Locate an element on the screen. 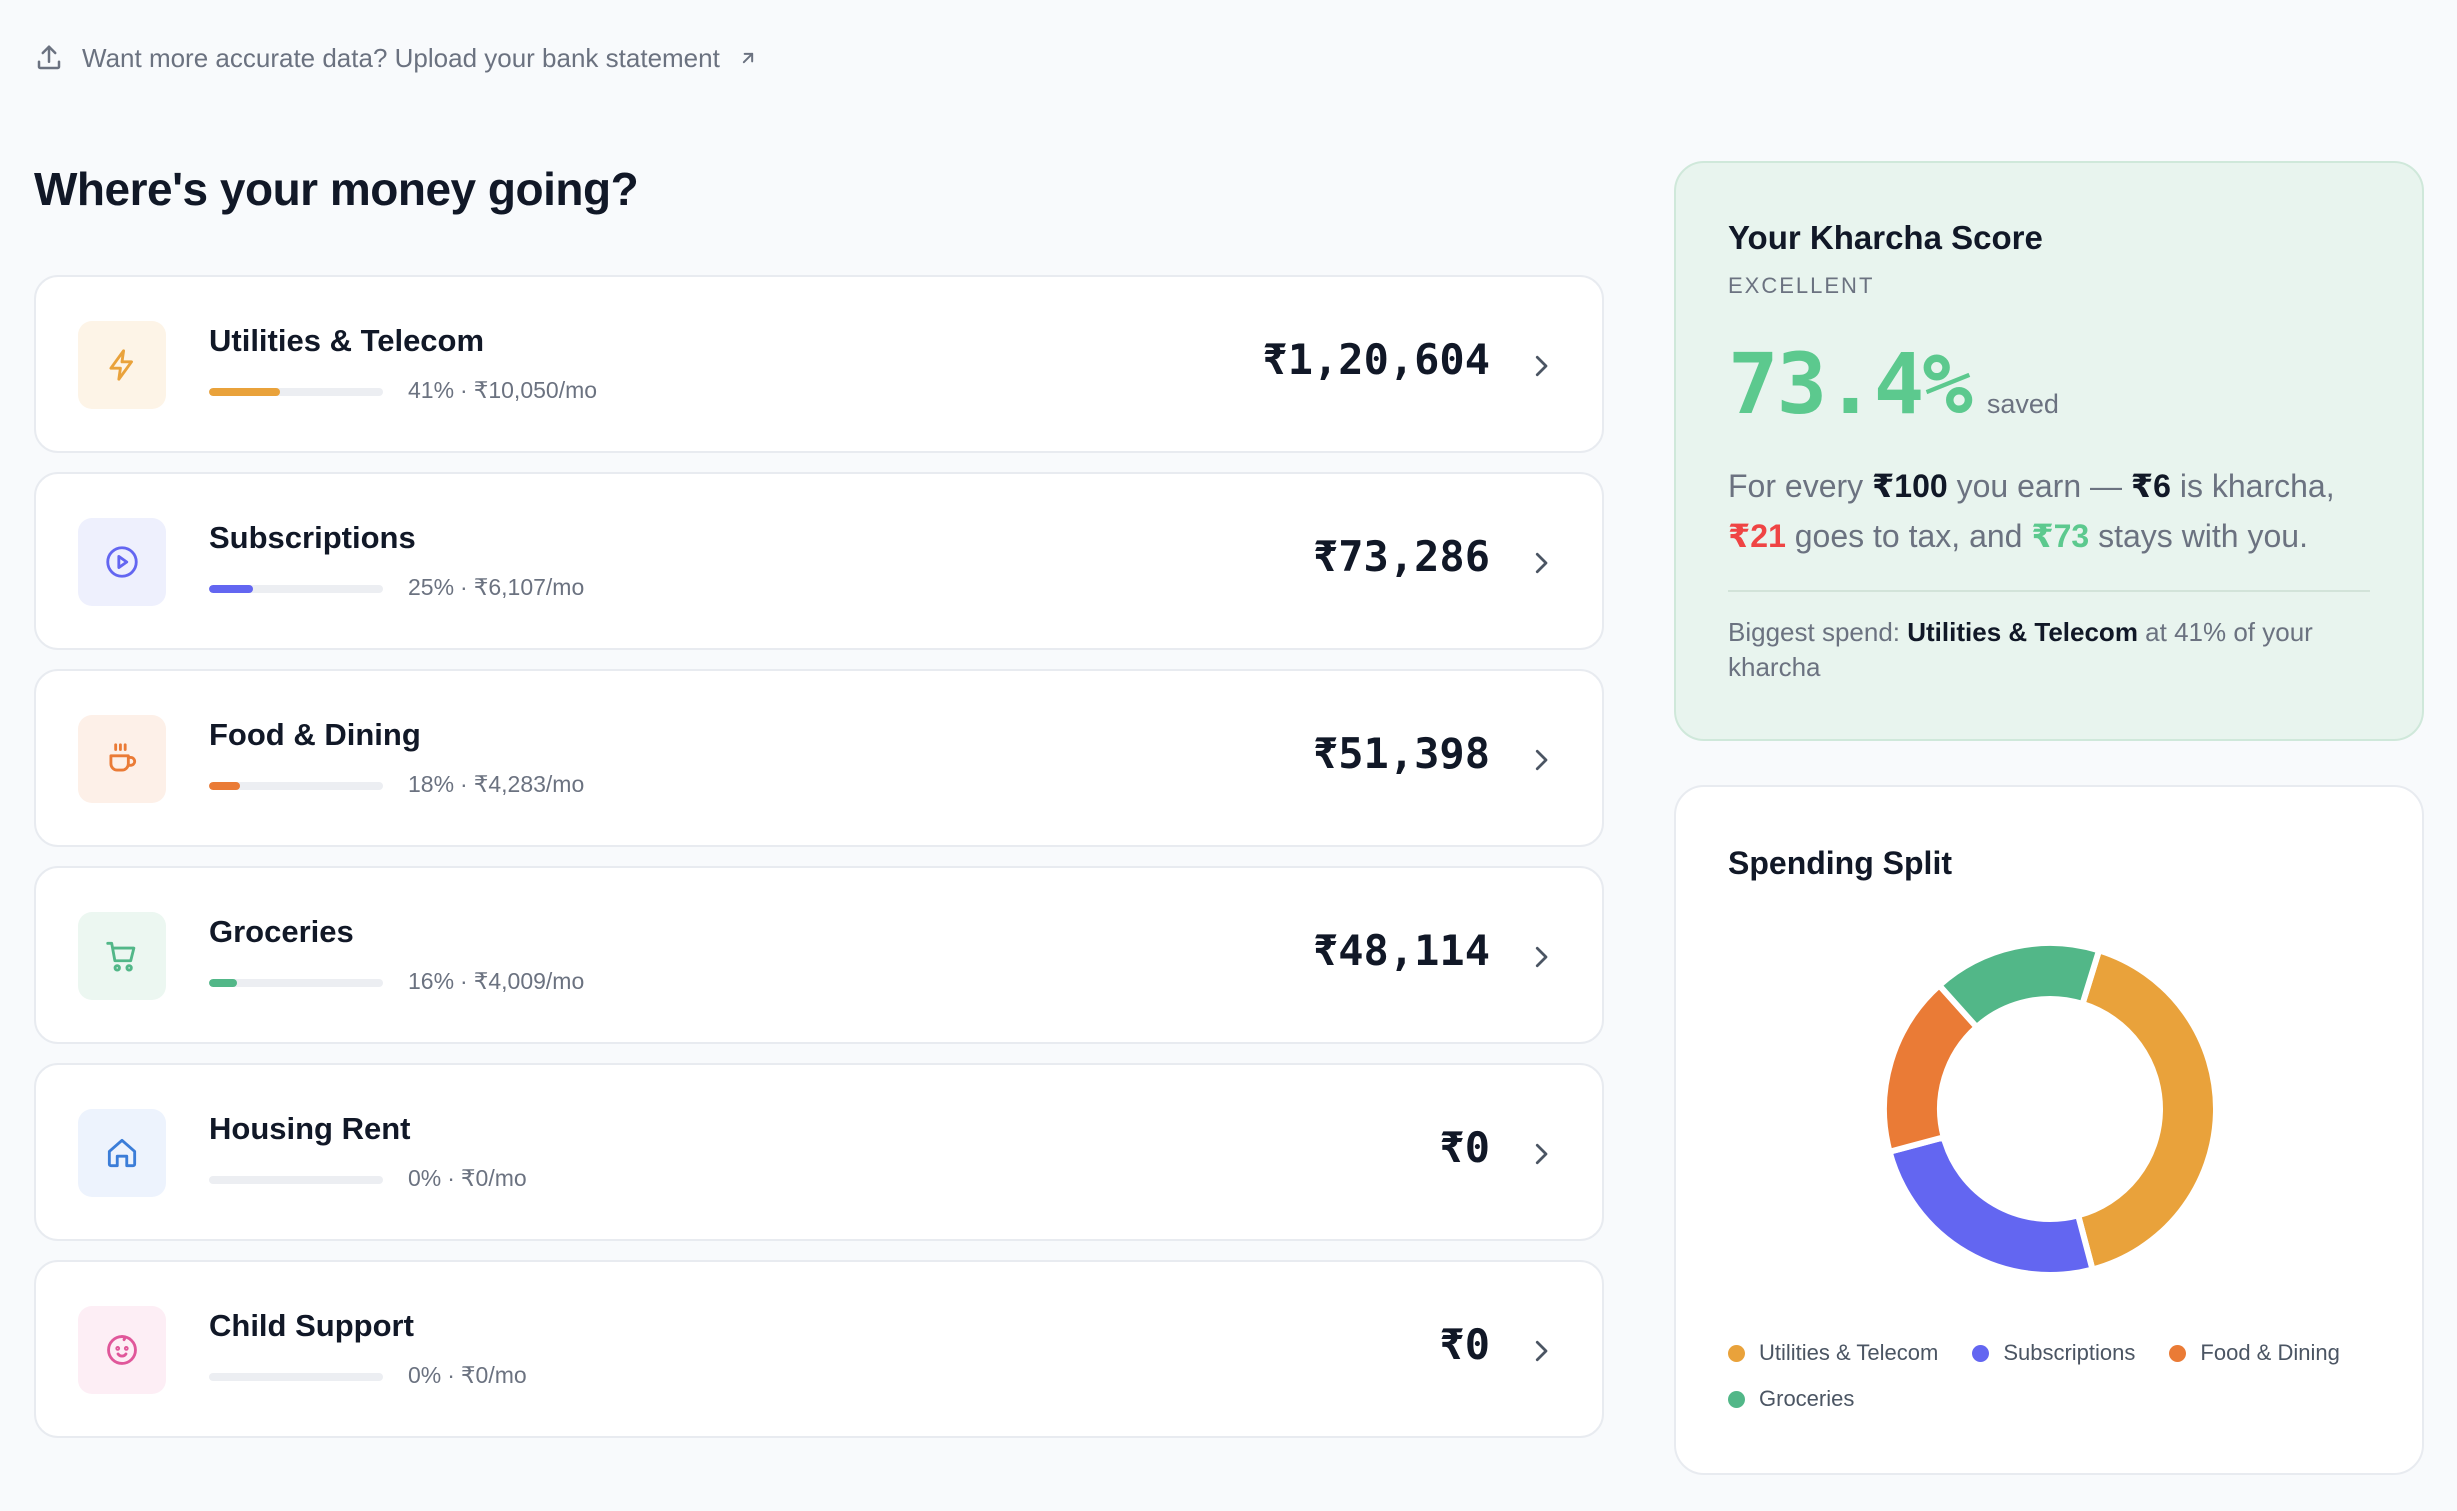 This screenshot has height=1511, width=2457. kharcha-amount: ₹6 is located at coordinates (2150, 486).